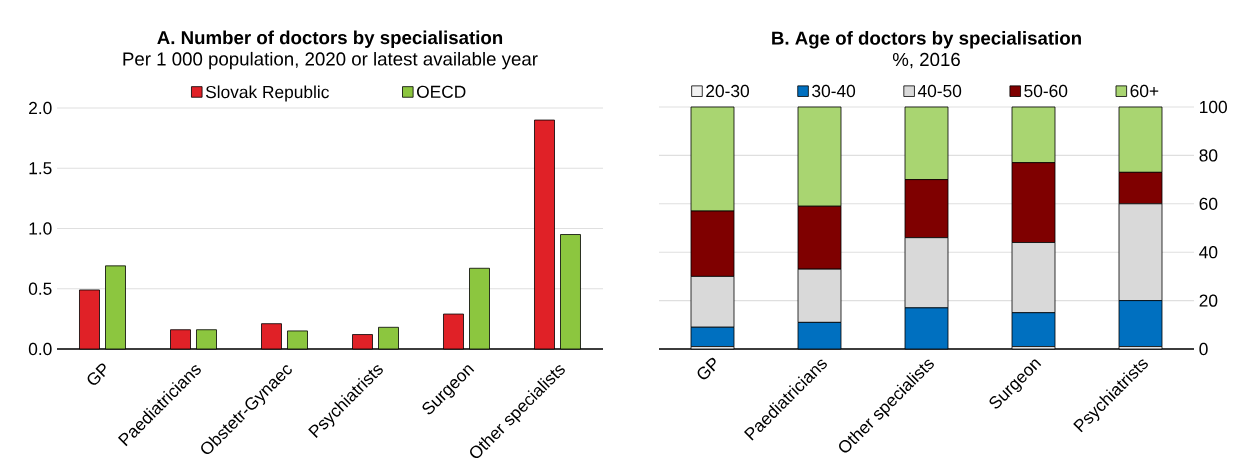 Image resolution: width=1240 pixels, height=461 pixels. I want to click on y-tick-label: 40, so click(1208, 252).